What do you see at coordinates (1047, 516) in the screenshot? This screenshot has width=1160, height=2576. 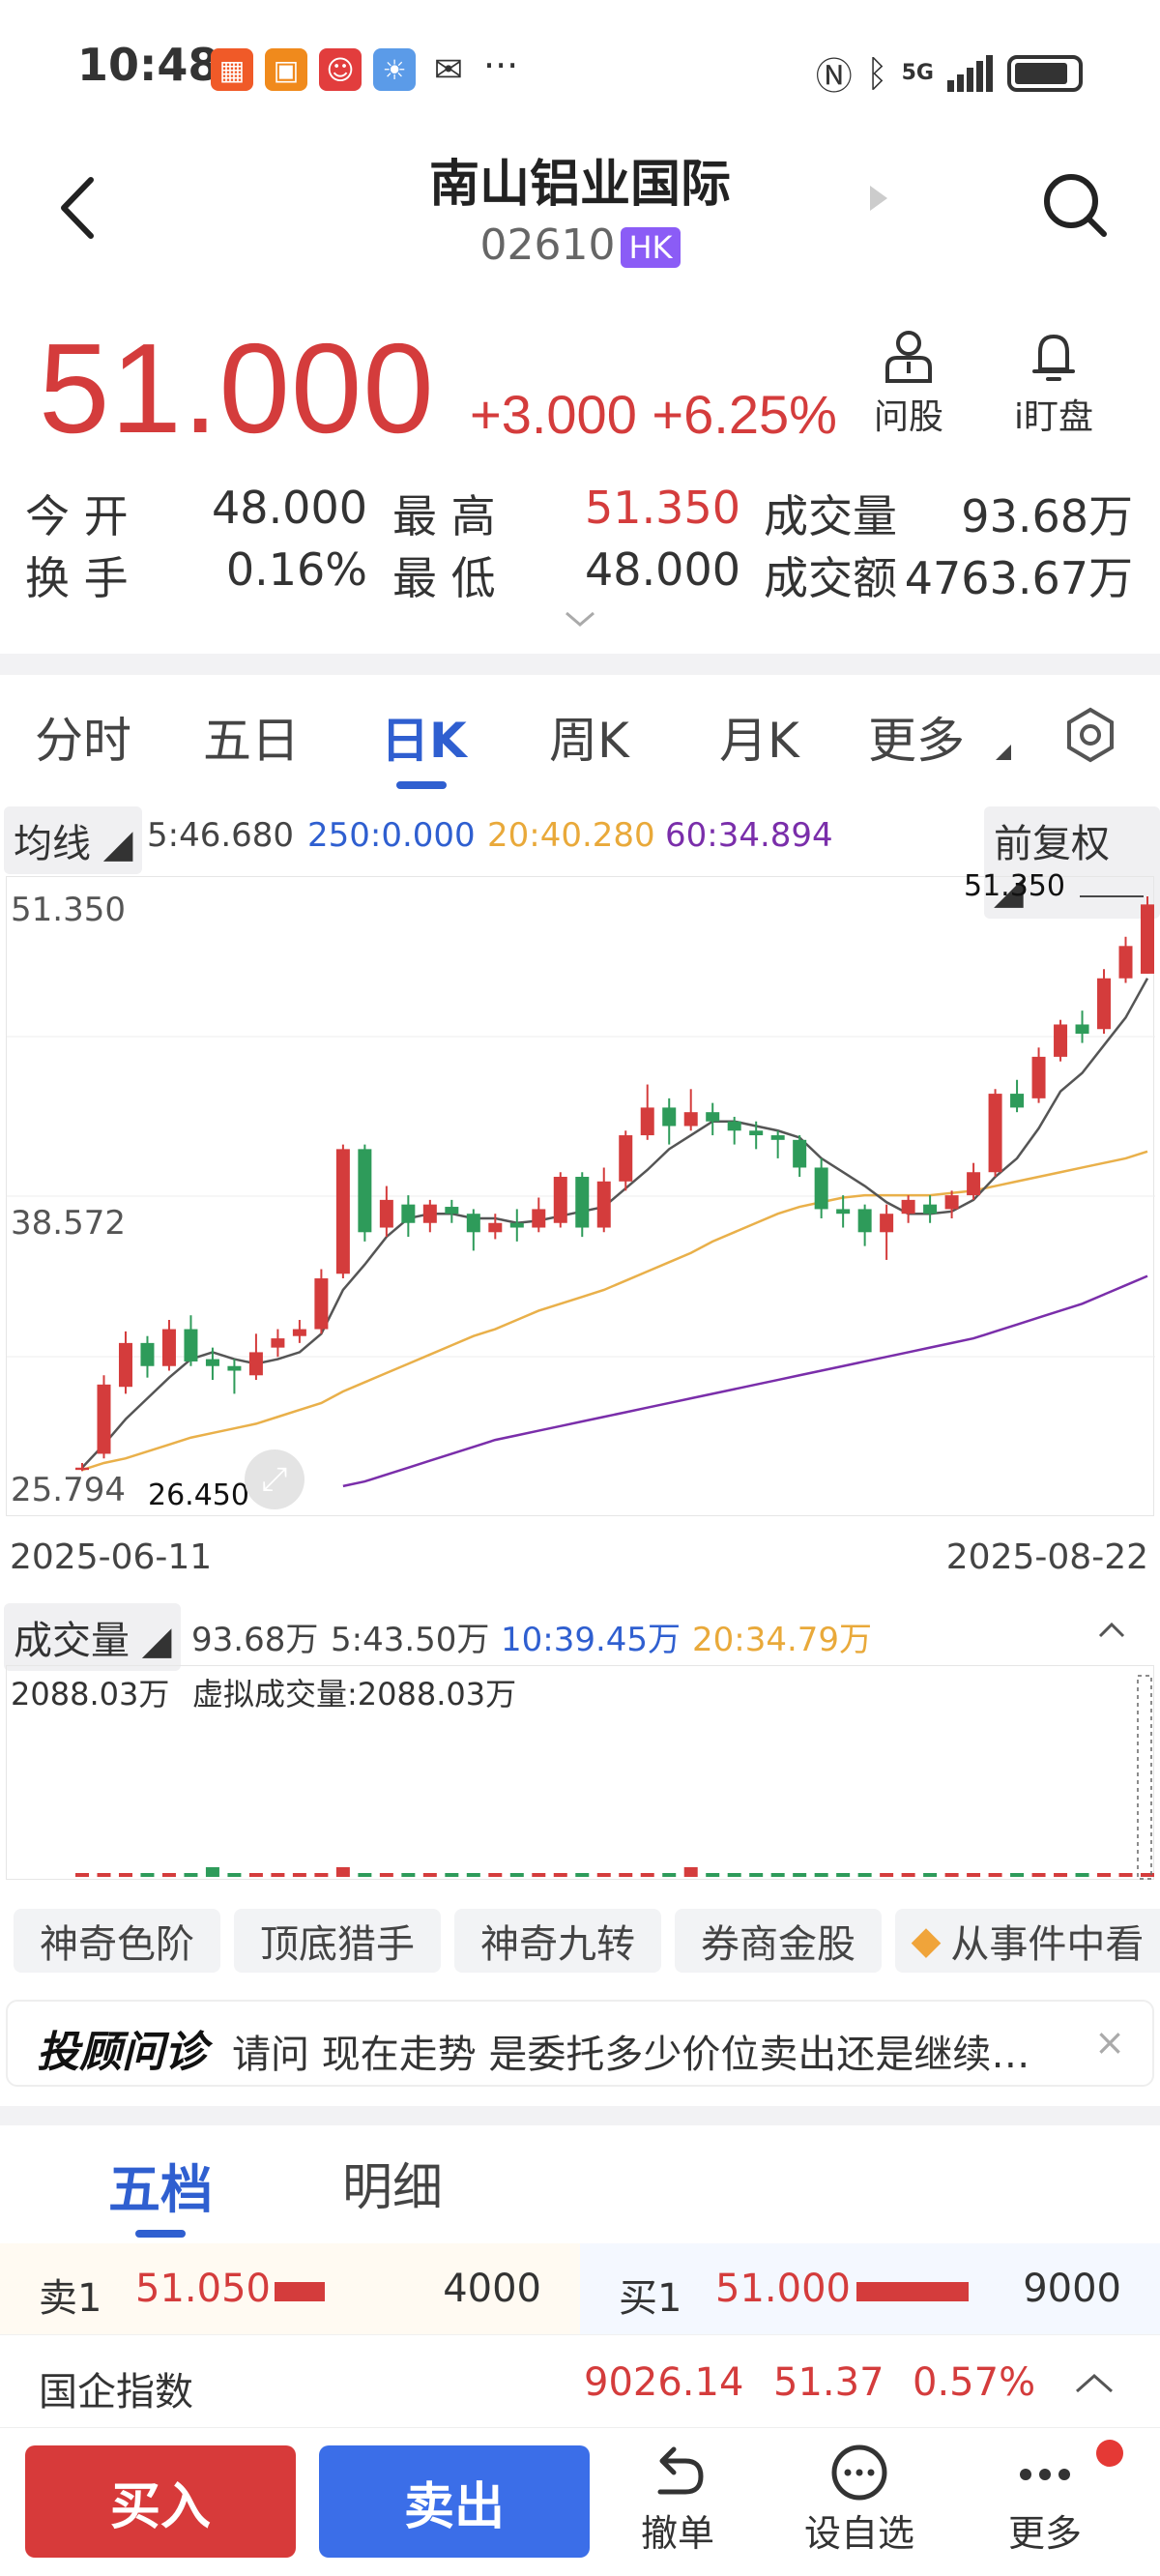 I see `volume-value: 93.68万` at bounding box center [1047, 516].